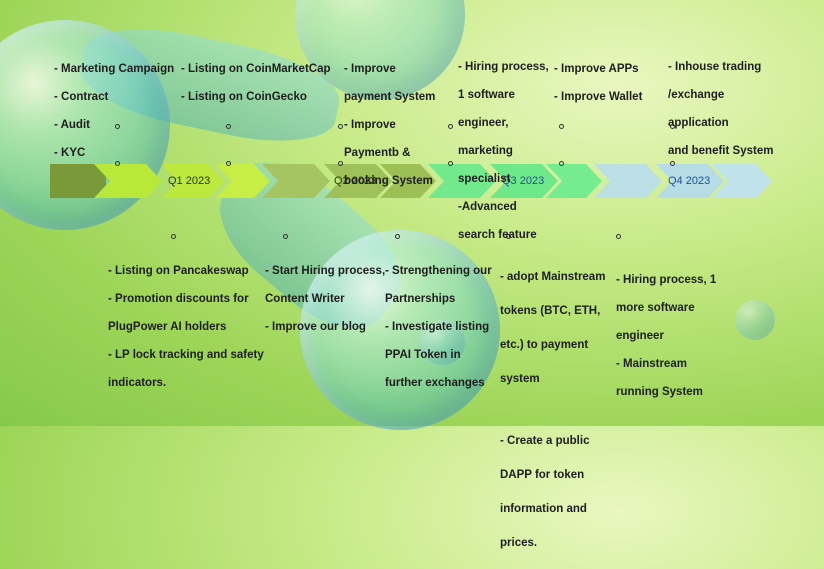  Describe the element at coordinates (755, 320) in the screenshot. I see `bubble-small-right` at that location.